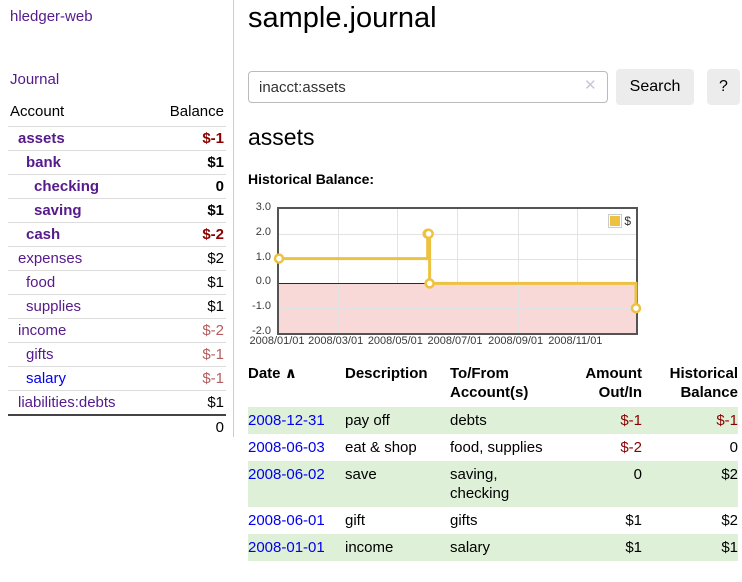 The height and width of the screenshot is (582, 742). I want to click on chart-legend: $, so click(619, 221).